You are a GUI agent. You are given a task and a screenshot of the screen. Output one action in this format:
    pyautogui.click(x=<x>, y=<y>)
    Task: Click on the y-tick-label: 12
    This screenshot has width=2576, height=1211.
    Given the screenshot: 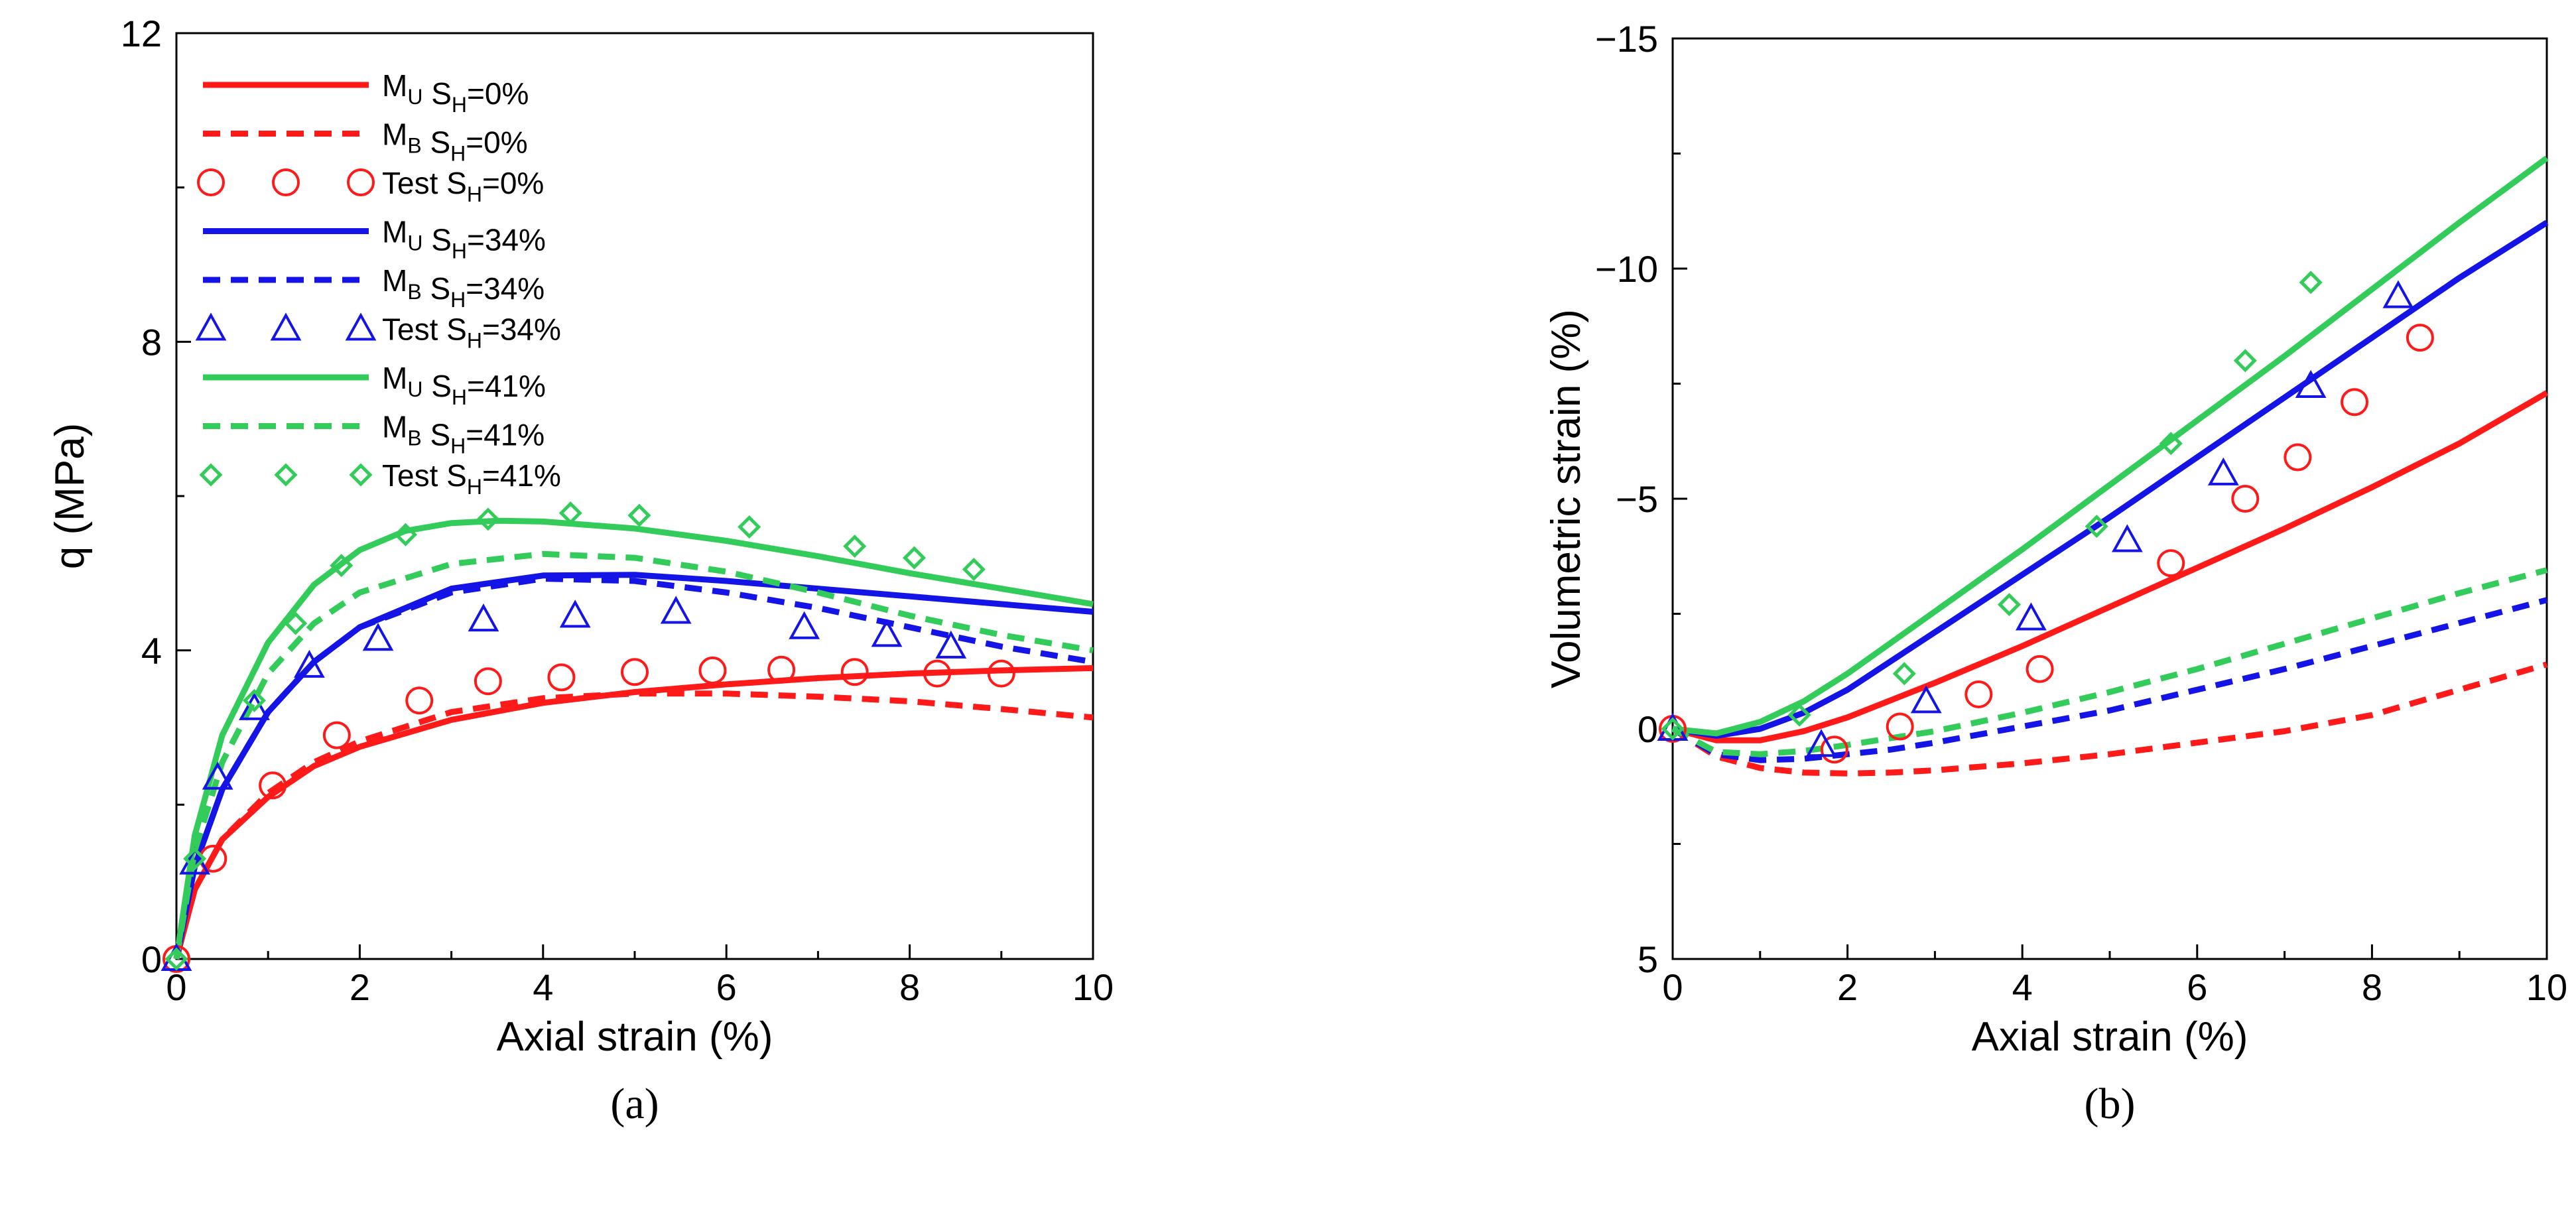 What is the action you would take?
    pyautogui.click(x=141, y=33)
    